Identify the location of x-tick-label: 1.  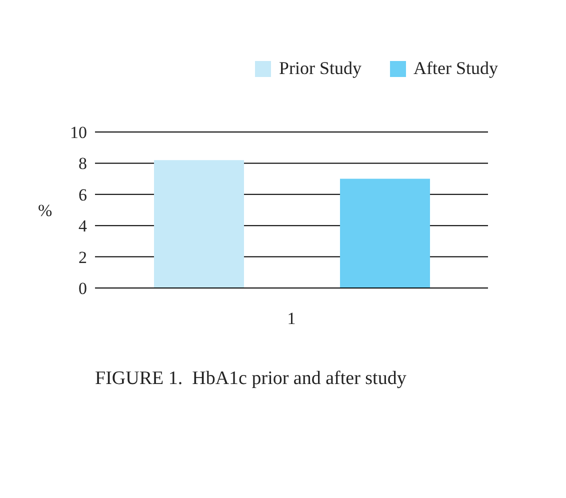
(291, 318).